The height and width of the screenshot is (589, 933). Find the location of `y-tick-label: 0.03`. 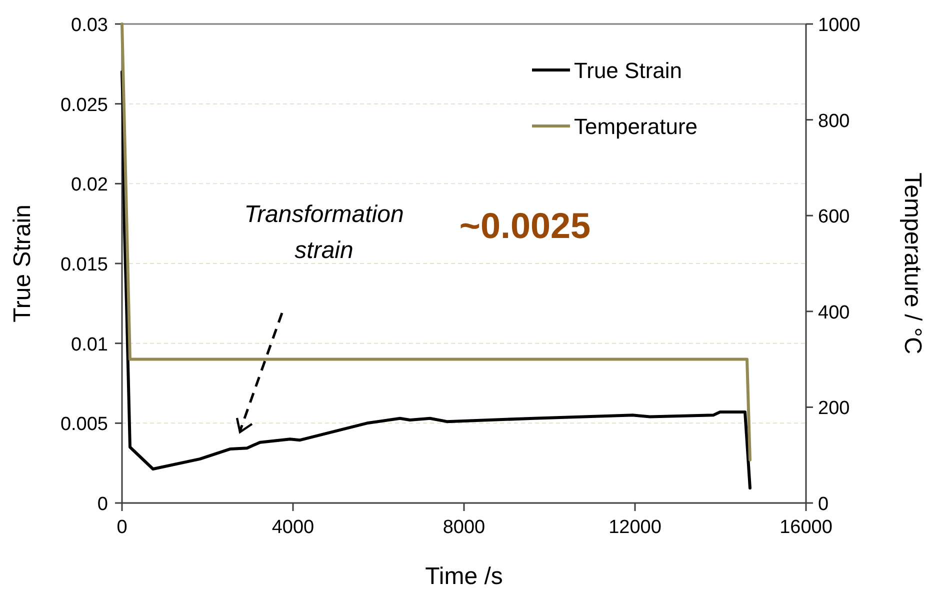

y-tick-label: 0.03 is located at coordinates (89, 25).